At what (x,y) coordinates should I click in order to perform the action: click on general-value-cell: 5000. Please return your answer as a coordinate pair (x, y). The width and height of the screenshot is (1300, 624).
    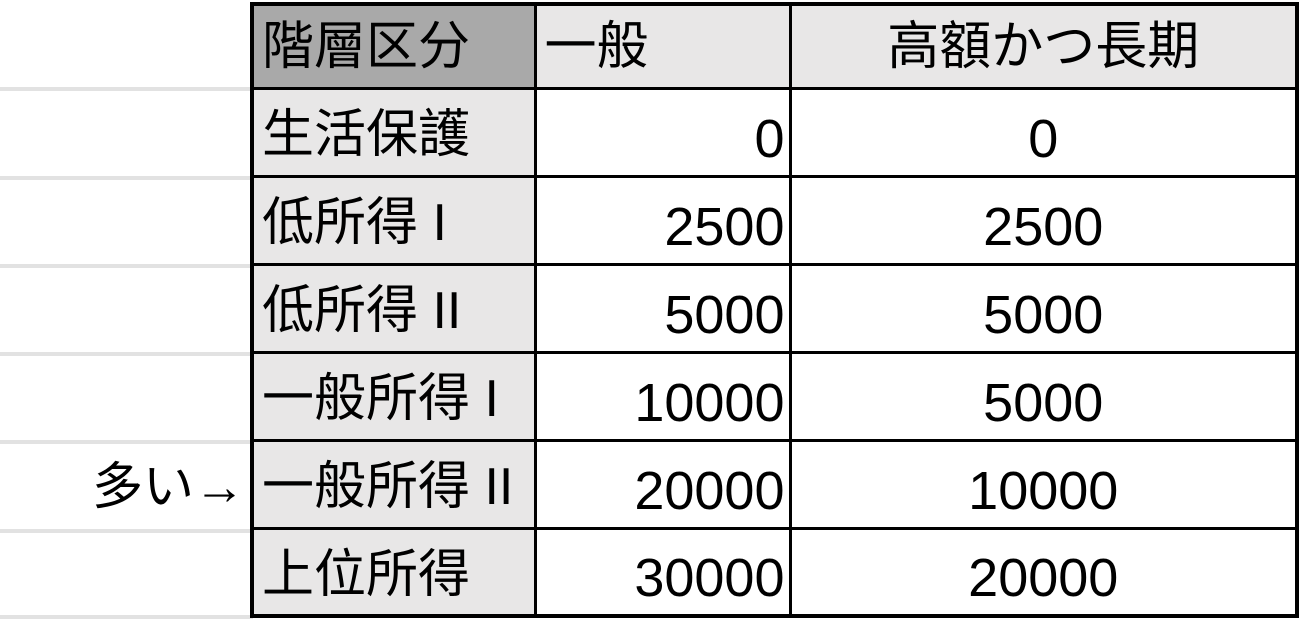
    Looking at the image, I should click on (662, 308).